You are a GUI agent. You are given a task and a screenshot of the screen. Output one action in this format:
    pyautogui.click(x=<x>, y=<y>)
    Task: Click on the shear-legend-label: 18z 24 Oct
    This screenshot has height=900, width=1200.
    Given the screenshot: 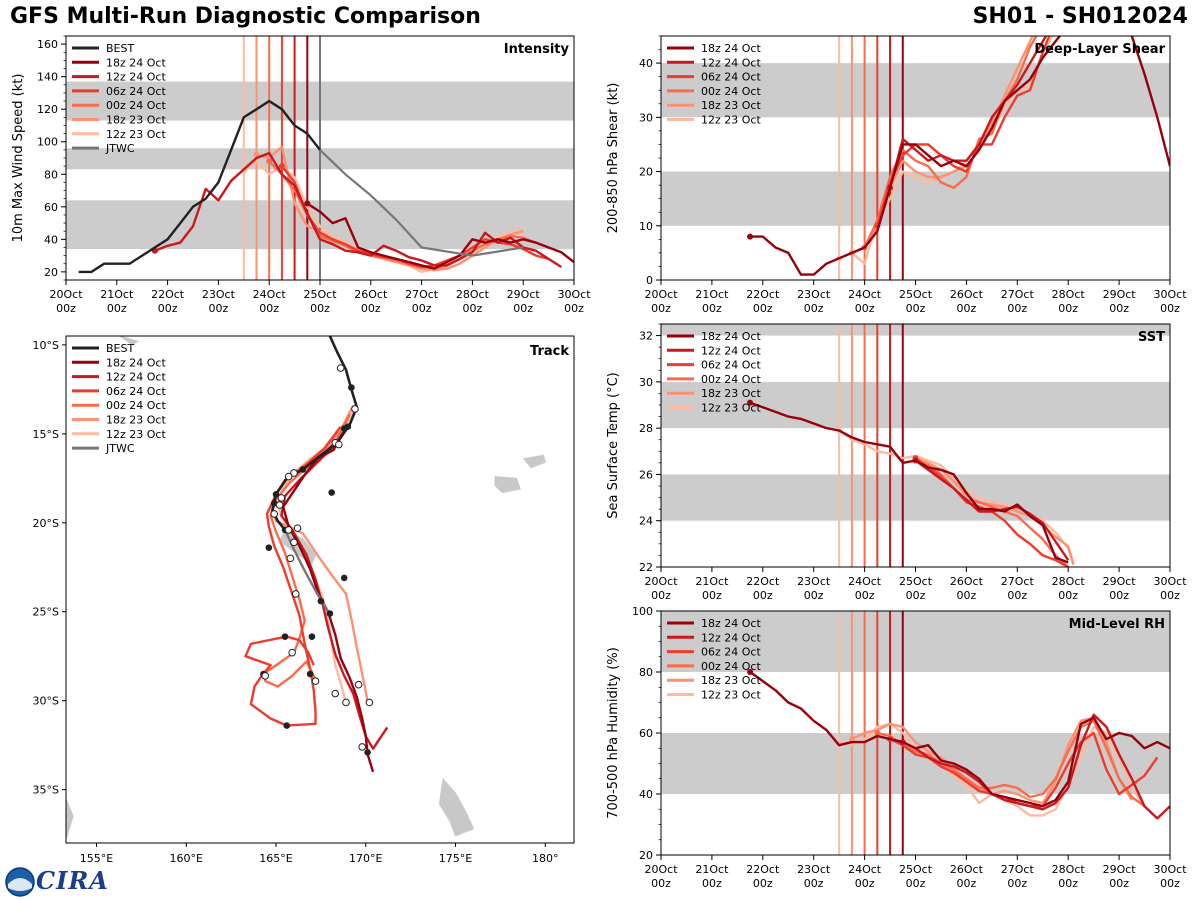 What is the action you would take?
    pyautogui.click(x=731, y=48)
    